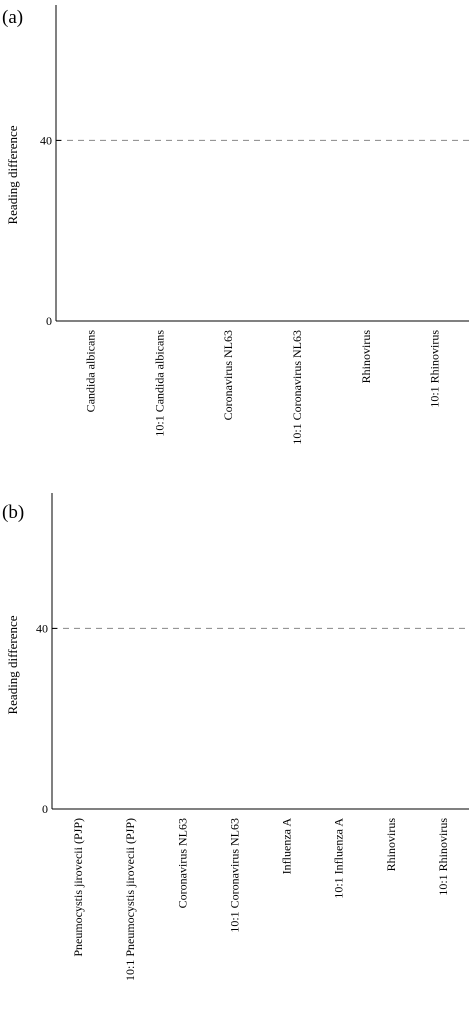 The width and height of the screenshot is (474, 1018). Describe the element at coordinates (339, 858) in the screenshot. I see `x-tick-label: 10:1 Influenza A` at that location.